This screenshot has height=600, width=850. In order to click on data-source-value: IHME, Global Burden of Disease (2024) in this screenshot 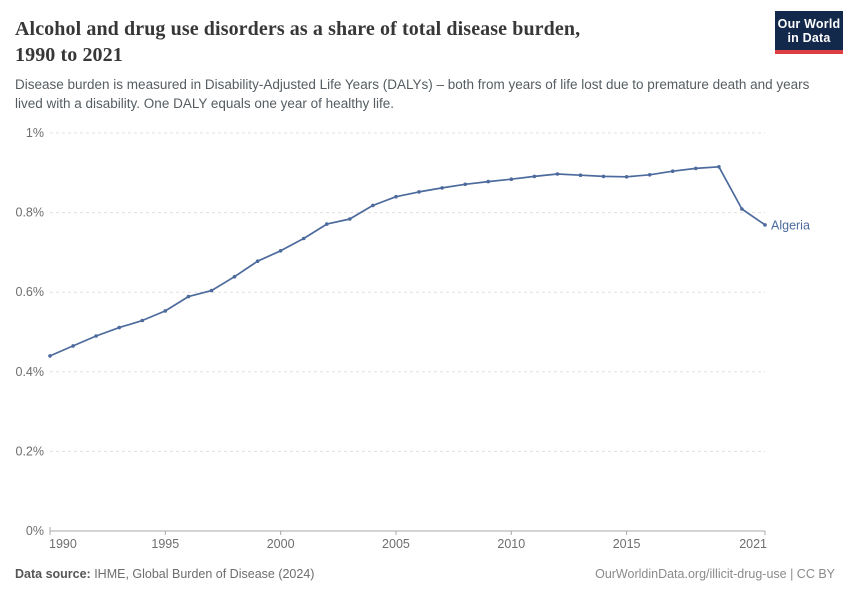, I will do `click(202, 574)`.